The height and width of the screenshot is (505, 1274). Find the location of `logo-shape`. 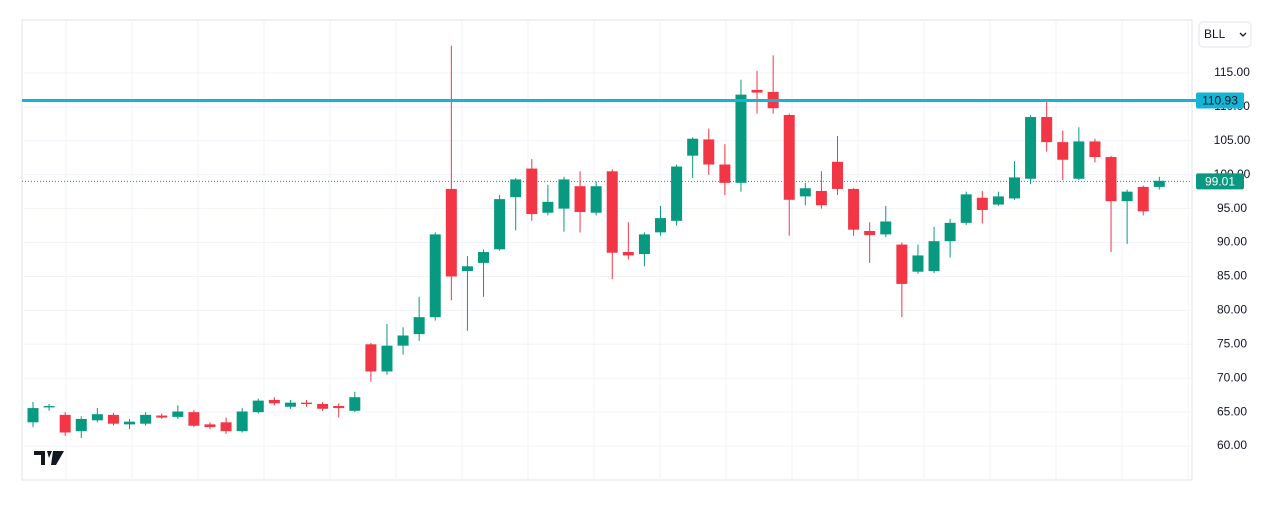

logo-shape is located at coordinates (49, 458).